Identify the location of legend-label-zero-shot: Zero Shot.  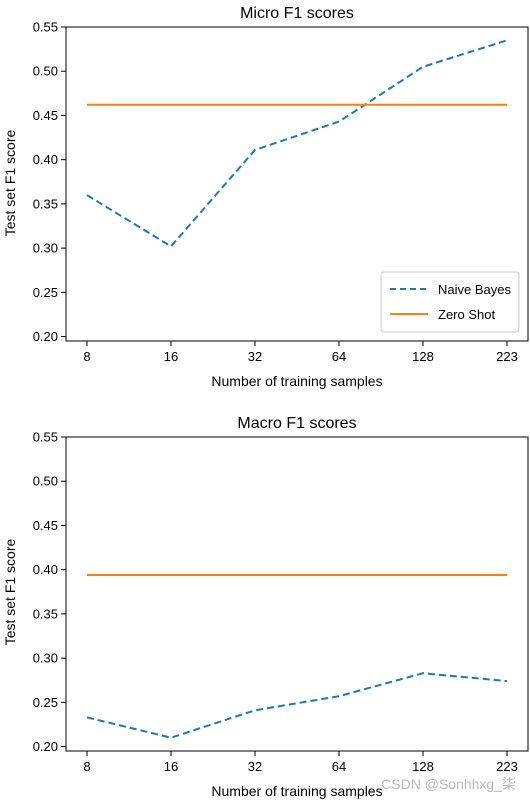
(466, 314).